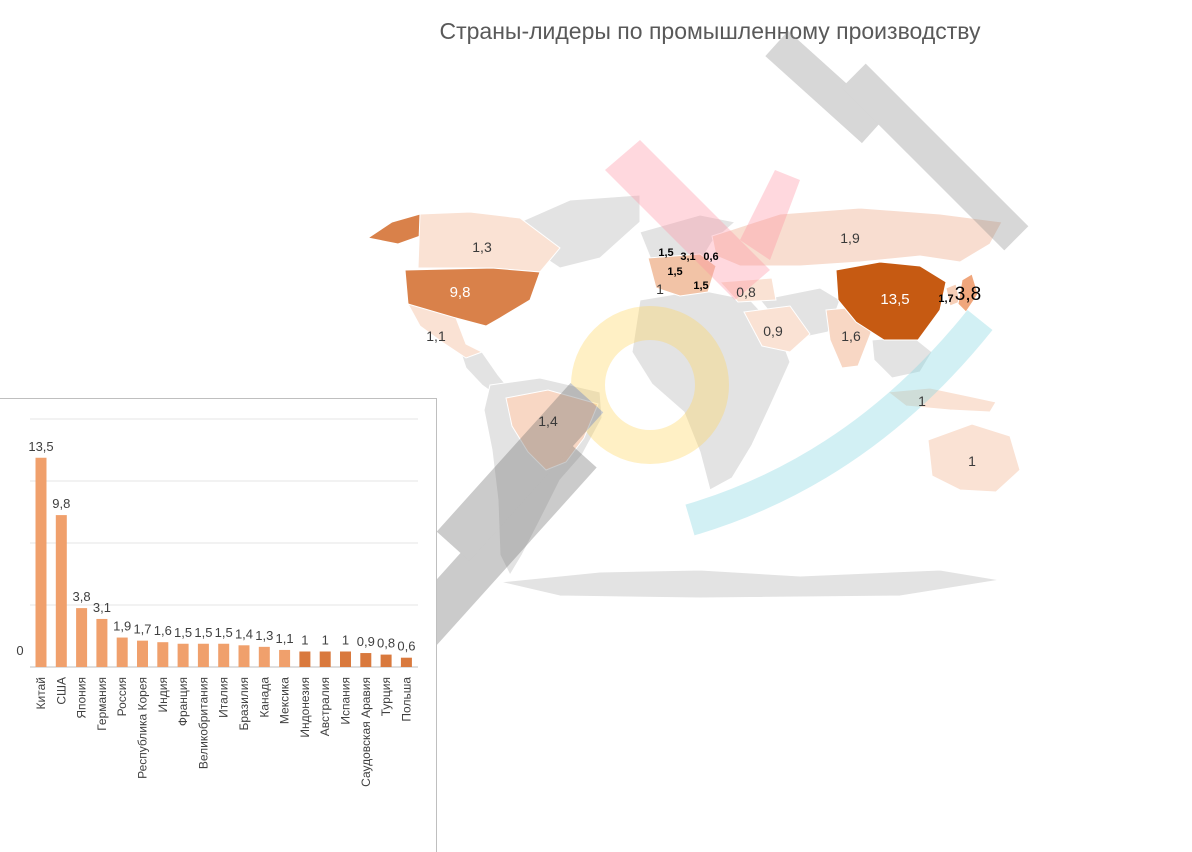 Image resolution: width=1192 pixels, height=852 pixels. What do you see at coordinates (406, 646) in the screenshot?
I see `bar-value-label: 0,6` at bounding box center [406, 646].